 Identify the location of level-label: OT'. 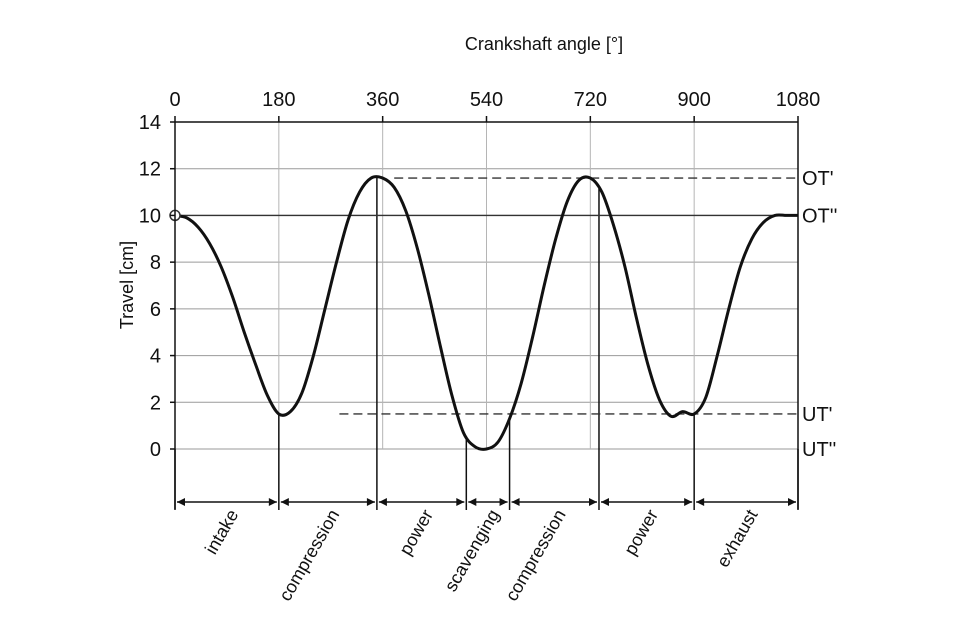
(818, 179).